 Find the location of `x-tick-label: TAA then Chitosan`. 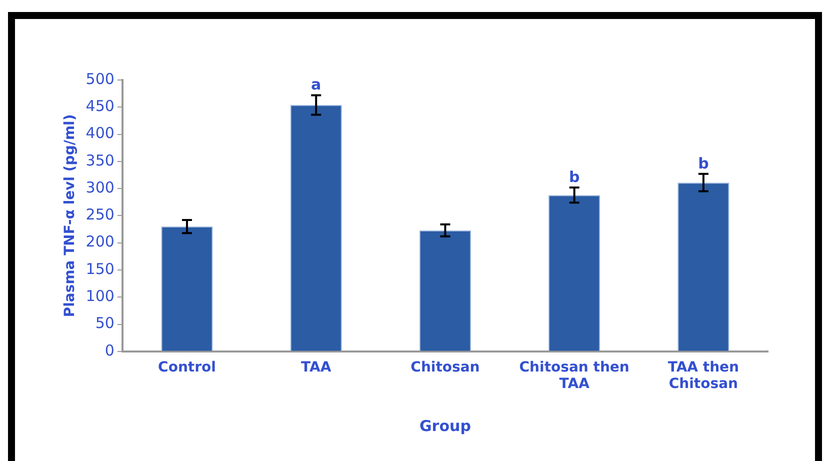

x-tick-label: TAA then Chitosan is located at coordinates (704, 375).